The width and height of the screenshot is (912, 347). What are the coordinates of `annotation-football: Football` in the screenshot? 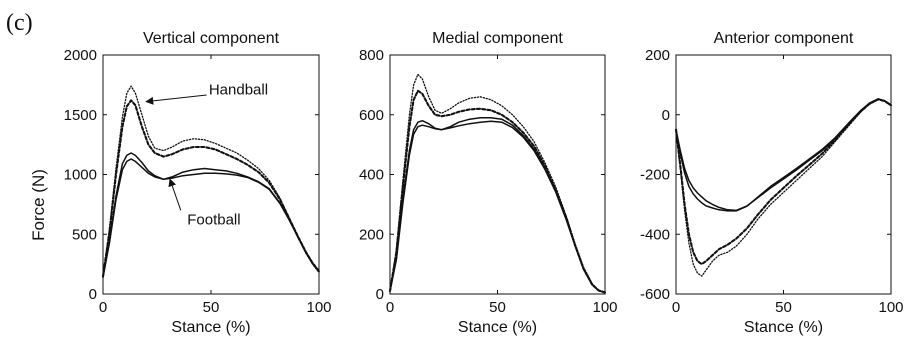 It's located at (213, 220).